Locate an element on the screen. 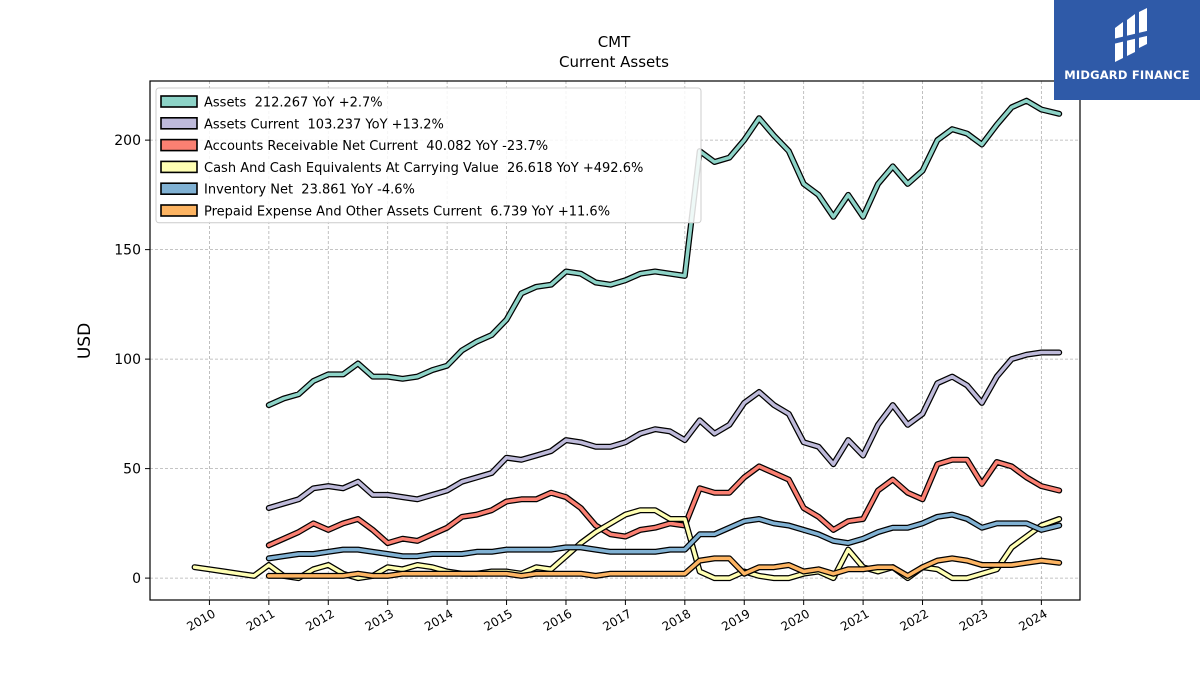  midgard-logo: MIDGARD FINANCE is located at coordinates (1127, 50).